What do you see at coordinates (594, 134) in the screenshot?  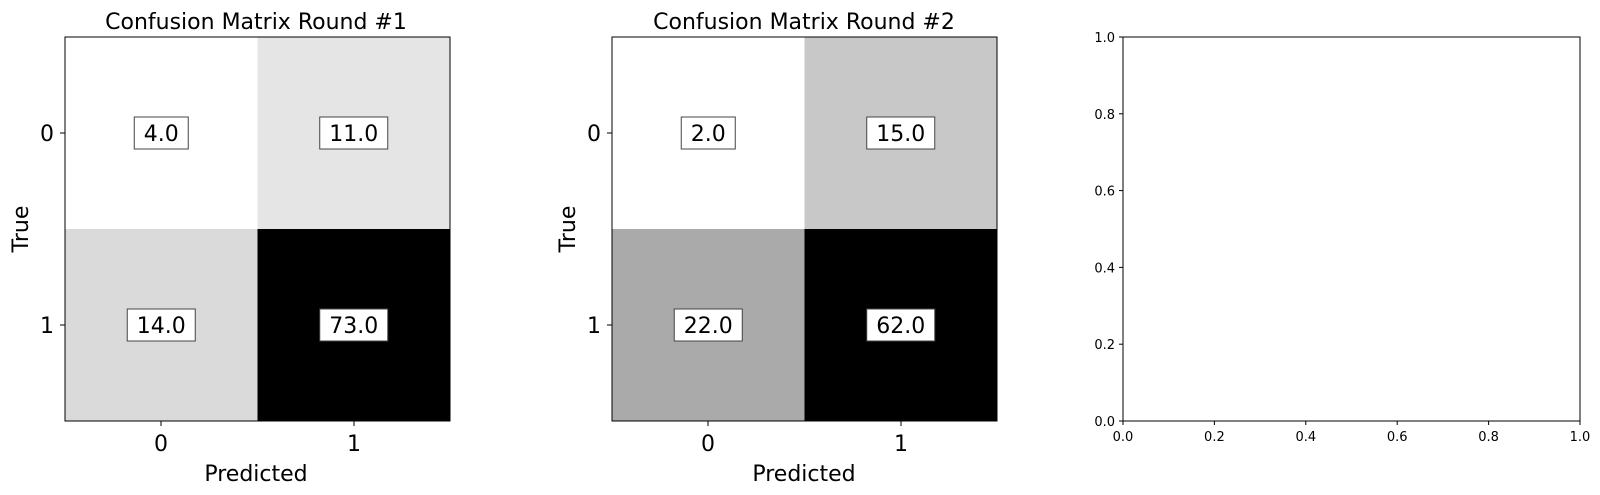 I see `chart-2-y-tick-label-0: 0` at bounding box center [594, 134].